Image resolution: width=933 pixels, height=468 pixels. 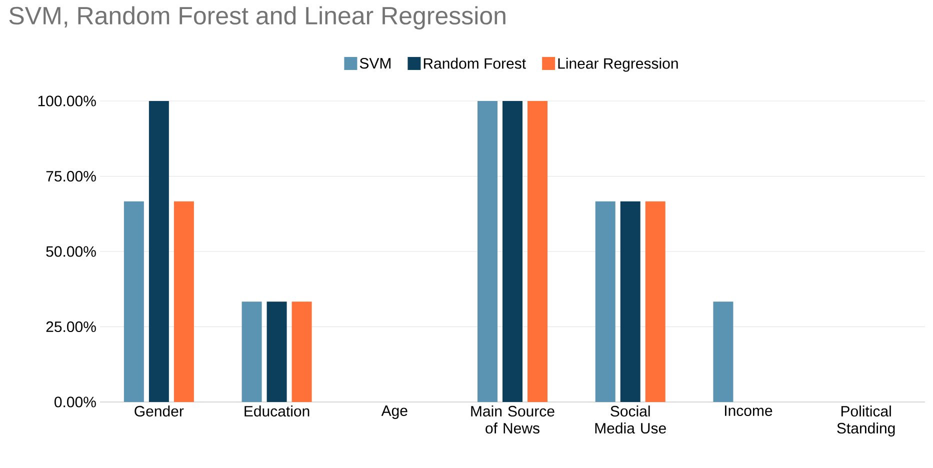 What do you see at coordinates (866, 421) in the screenshot?
I see `x-tick-label: Political Standing` at bounding box center [866, 421].